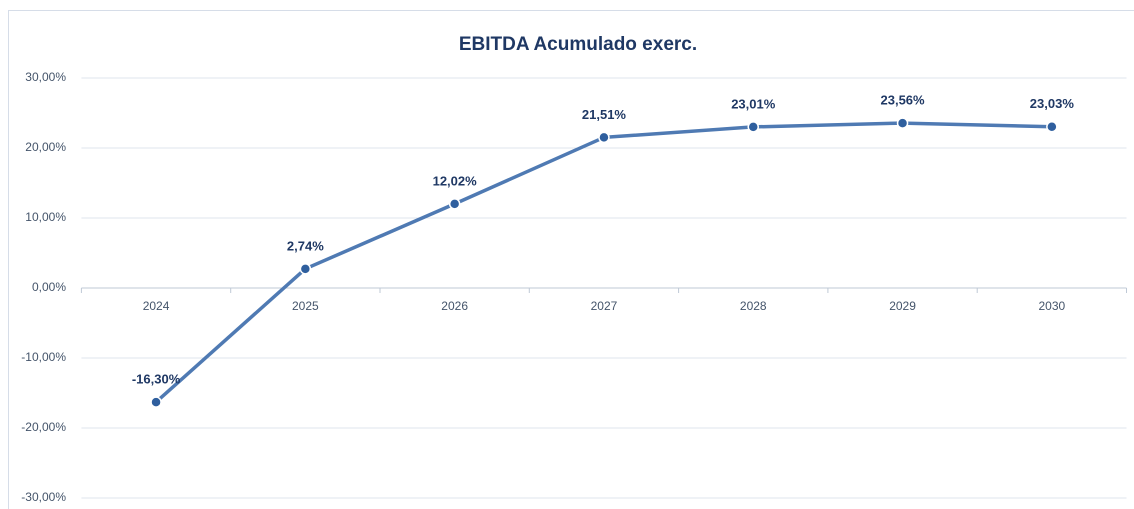  Describe the element at coordinates (455, 180) in the screenshot. I see `value-label: 12,02%` at that location.